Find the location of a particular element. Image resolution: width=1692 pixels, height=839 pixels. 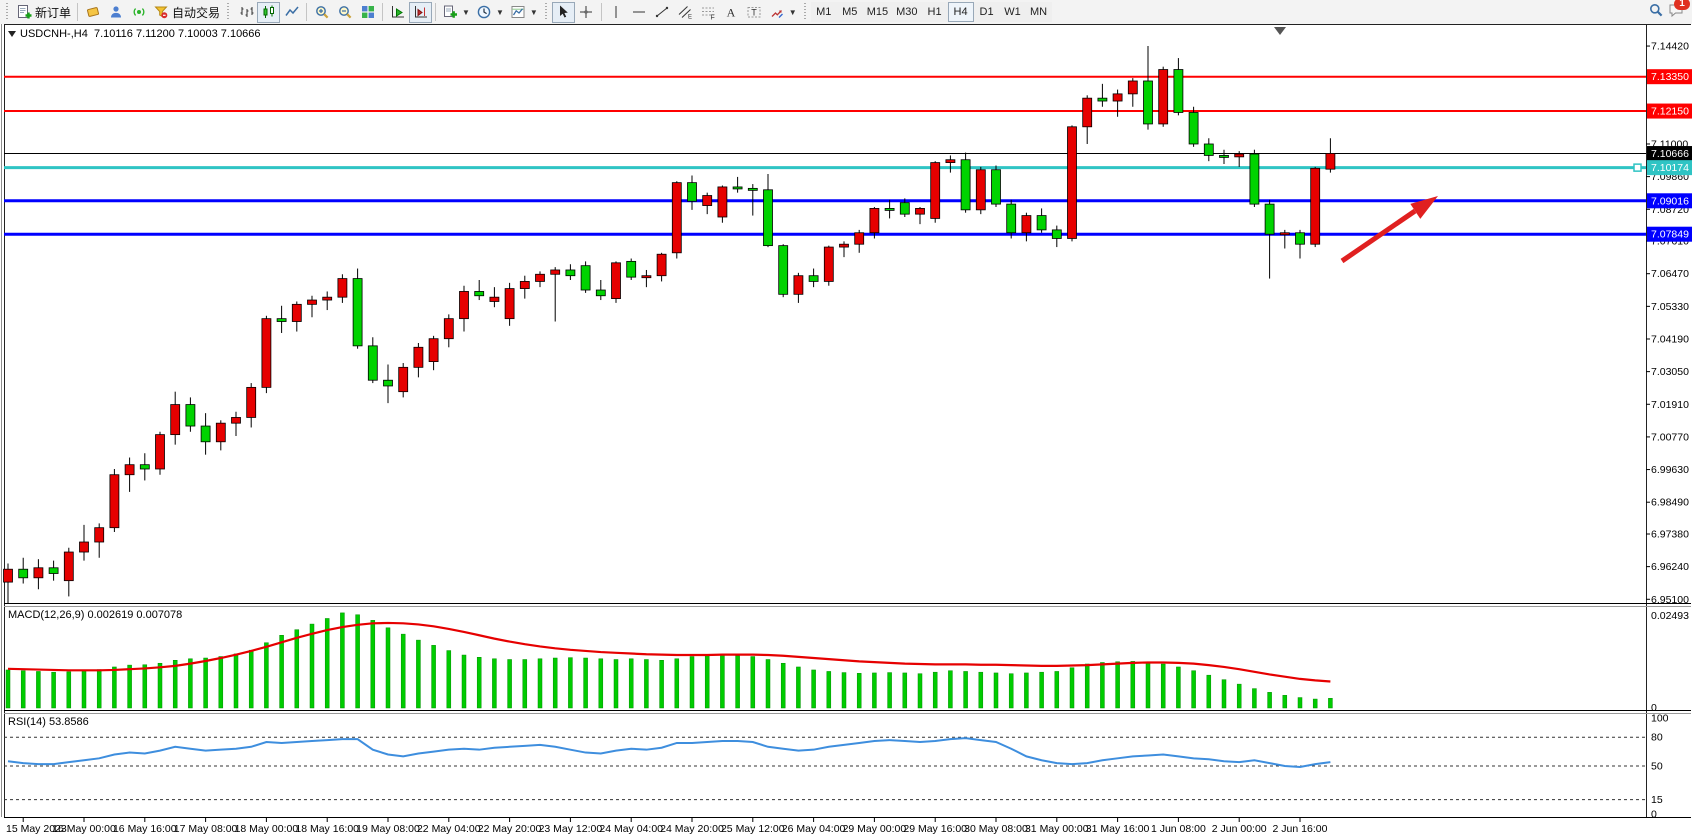

price-badge-label: 7.10666 is located at coordinates (1670, 154).